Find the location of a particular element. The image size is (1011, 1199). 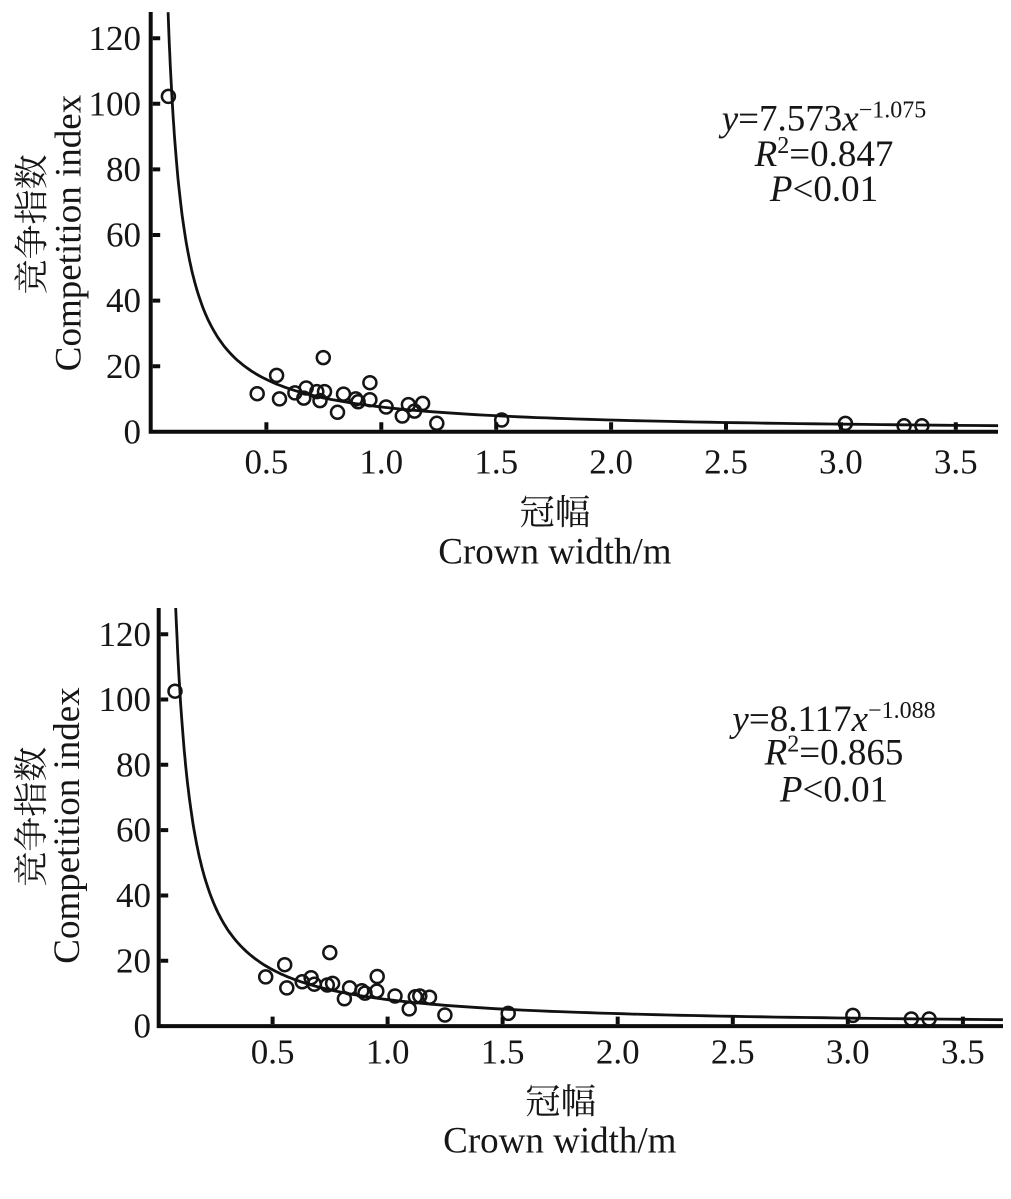

svg-text: R2=0.847 is located at coordinates (824, 154).